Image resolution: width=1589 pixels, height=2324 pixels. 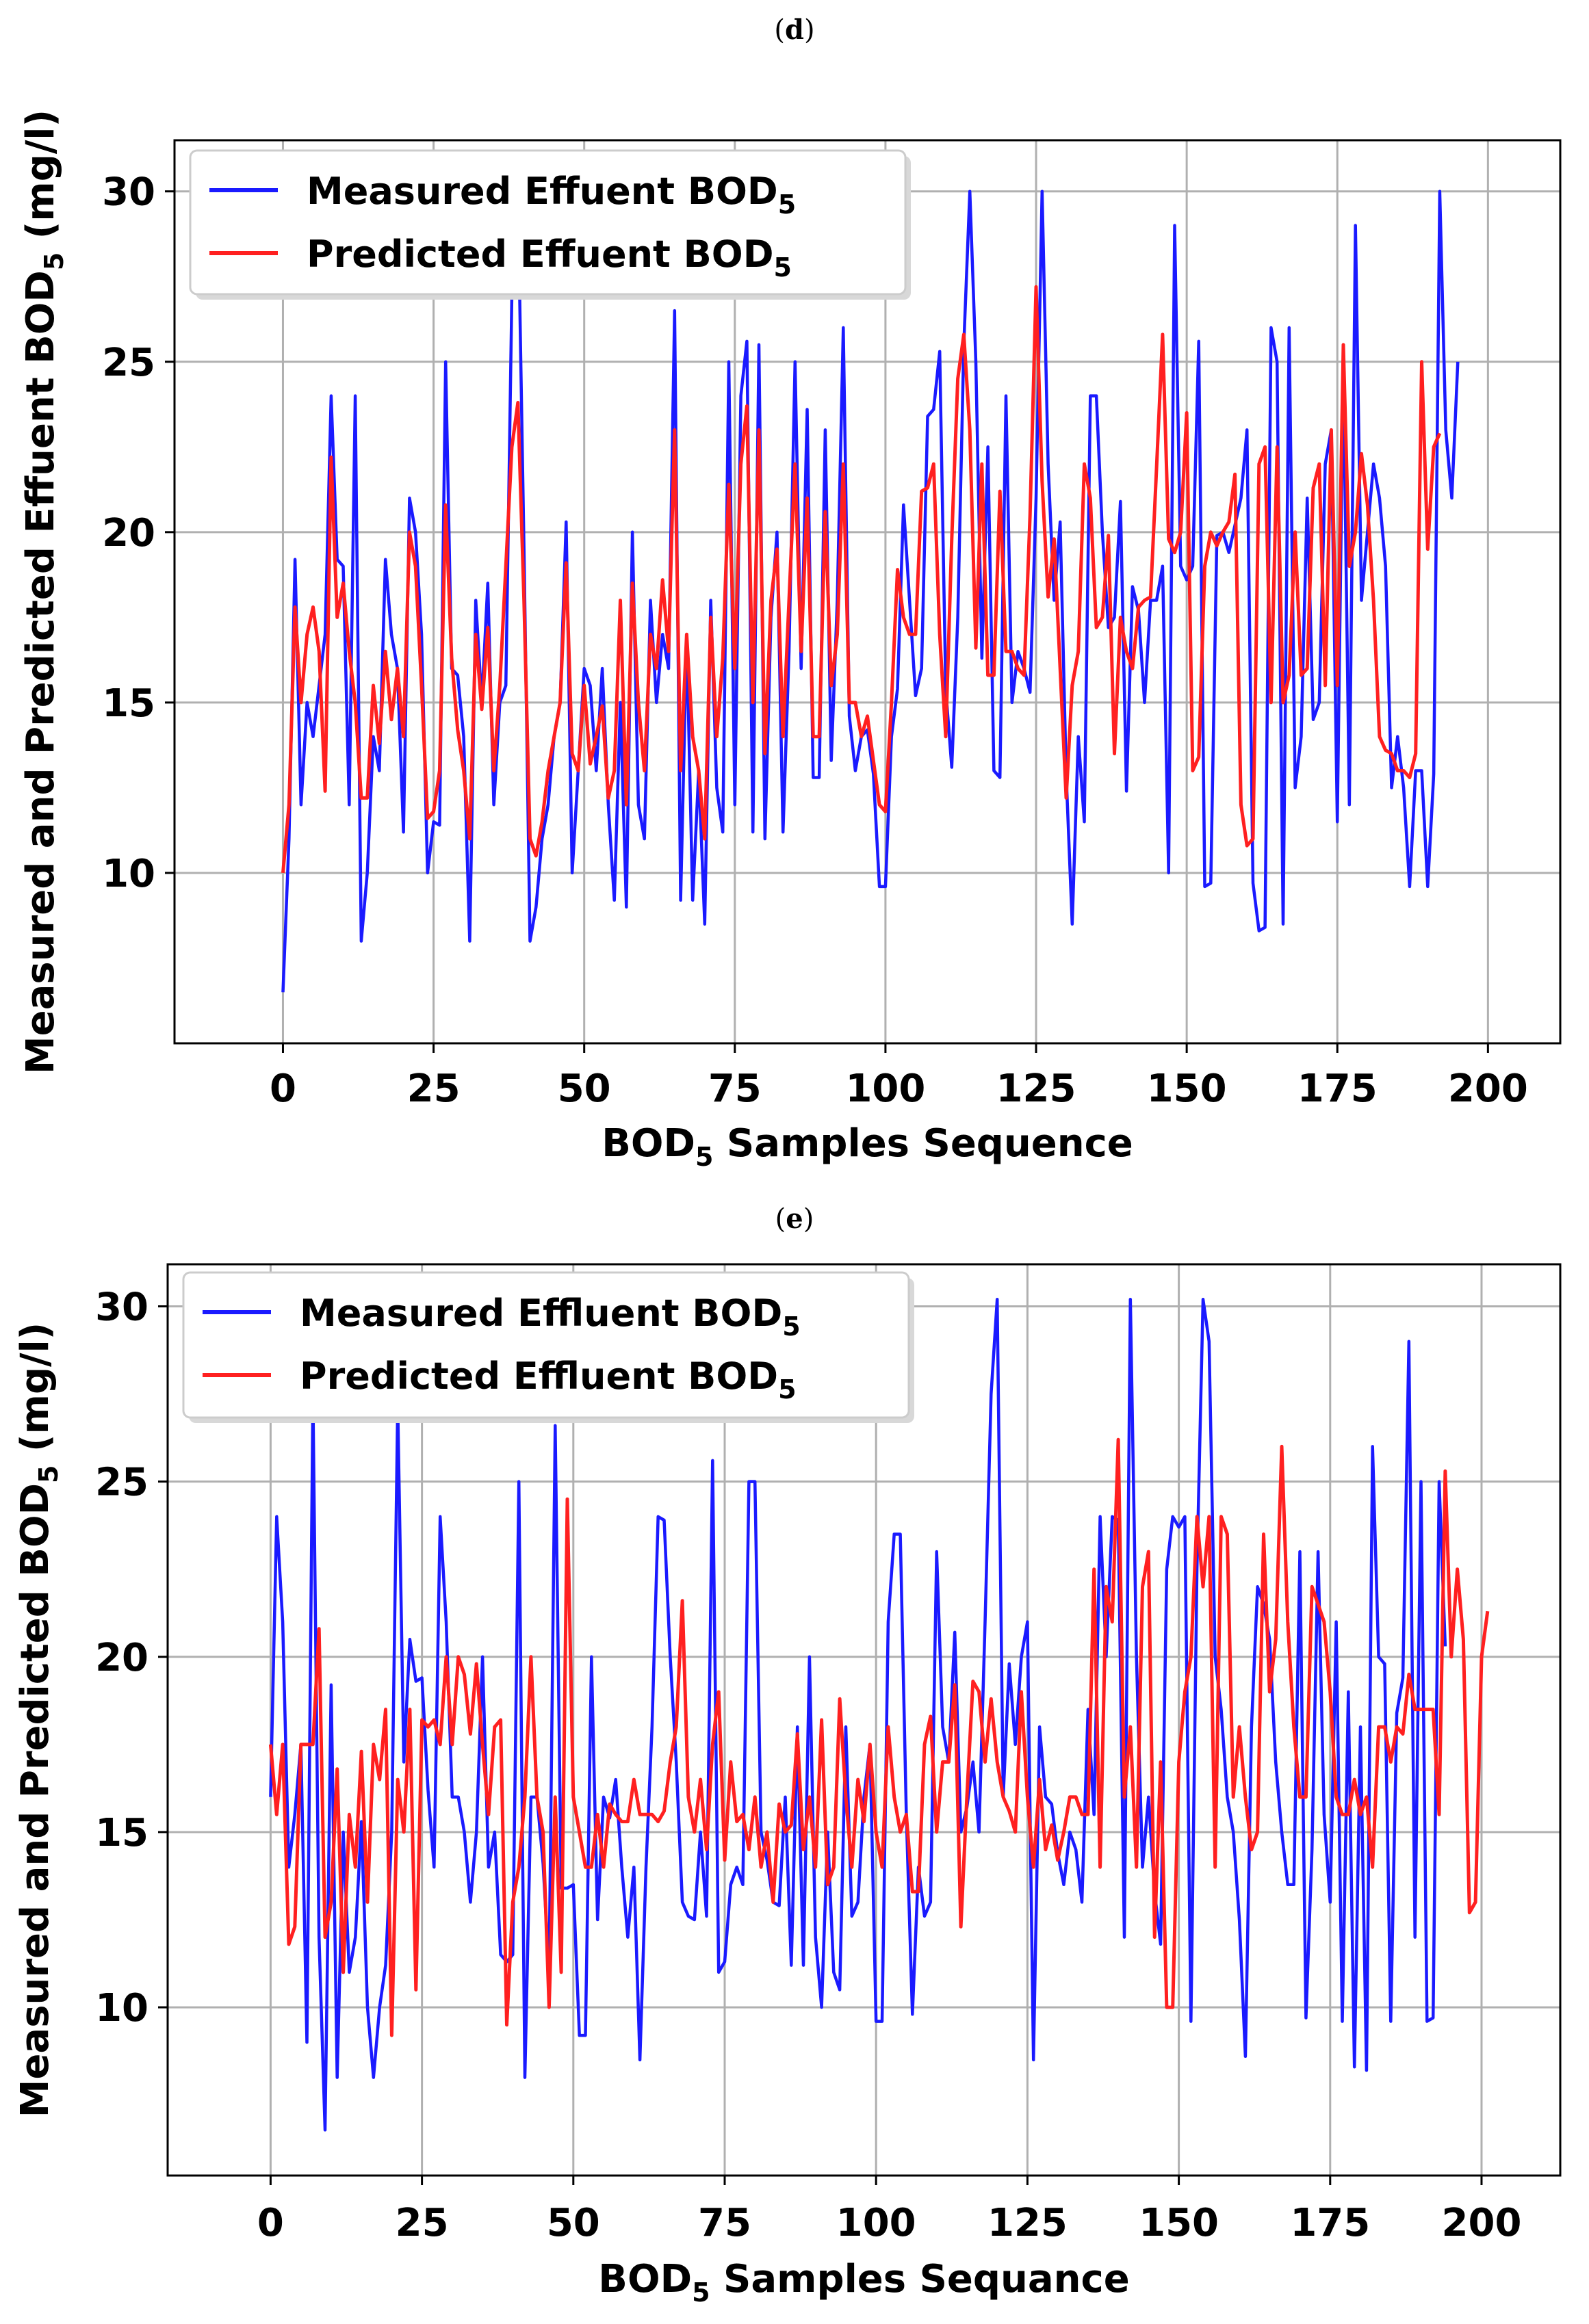 What do you see at coordinates (794, 1219) in the screenshot?
I see `panel-label-e: (e)` at bounding box center [794, 1219].